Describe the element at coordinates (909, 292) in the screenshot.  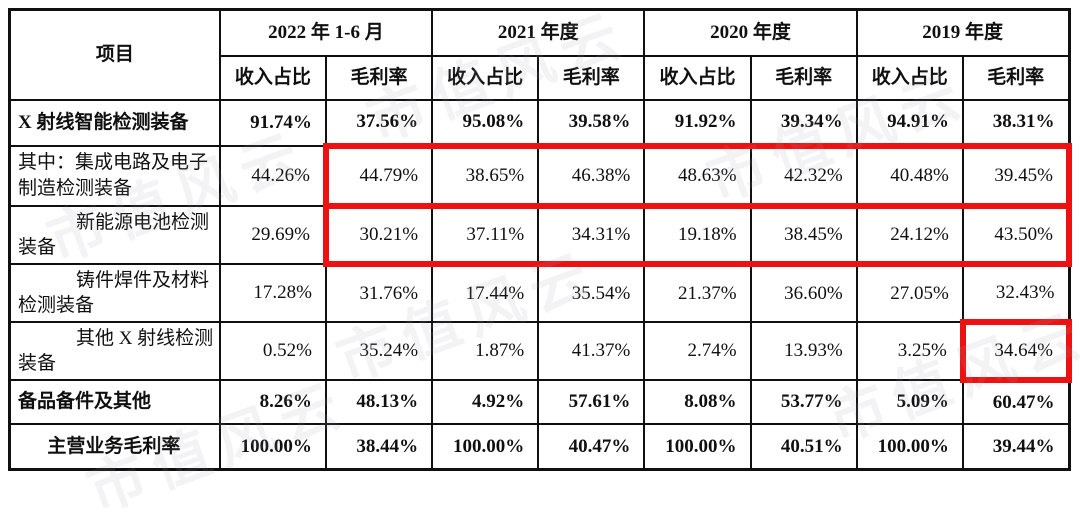
I see `value-cell: 27.05%` at that location.